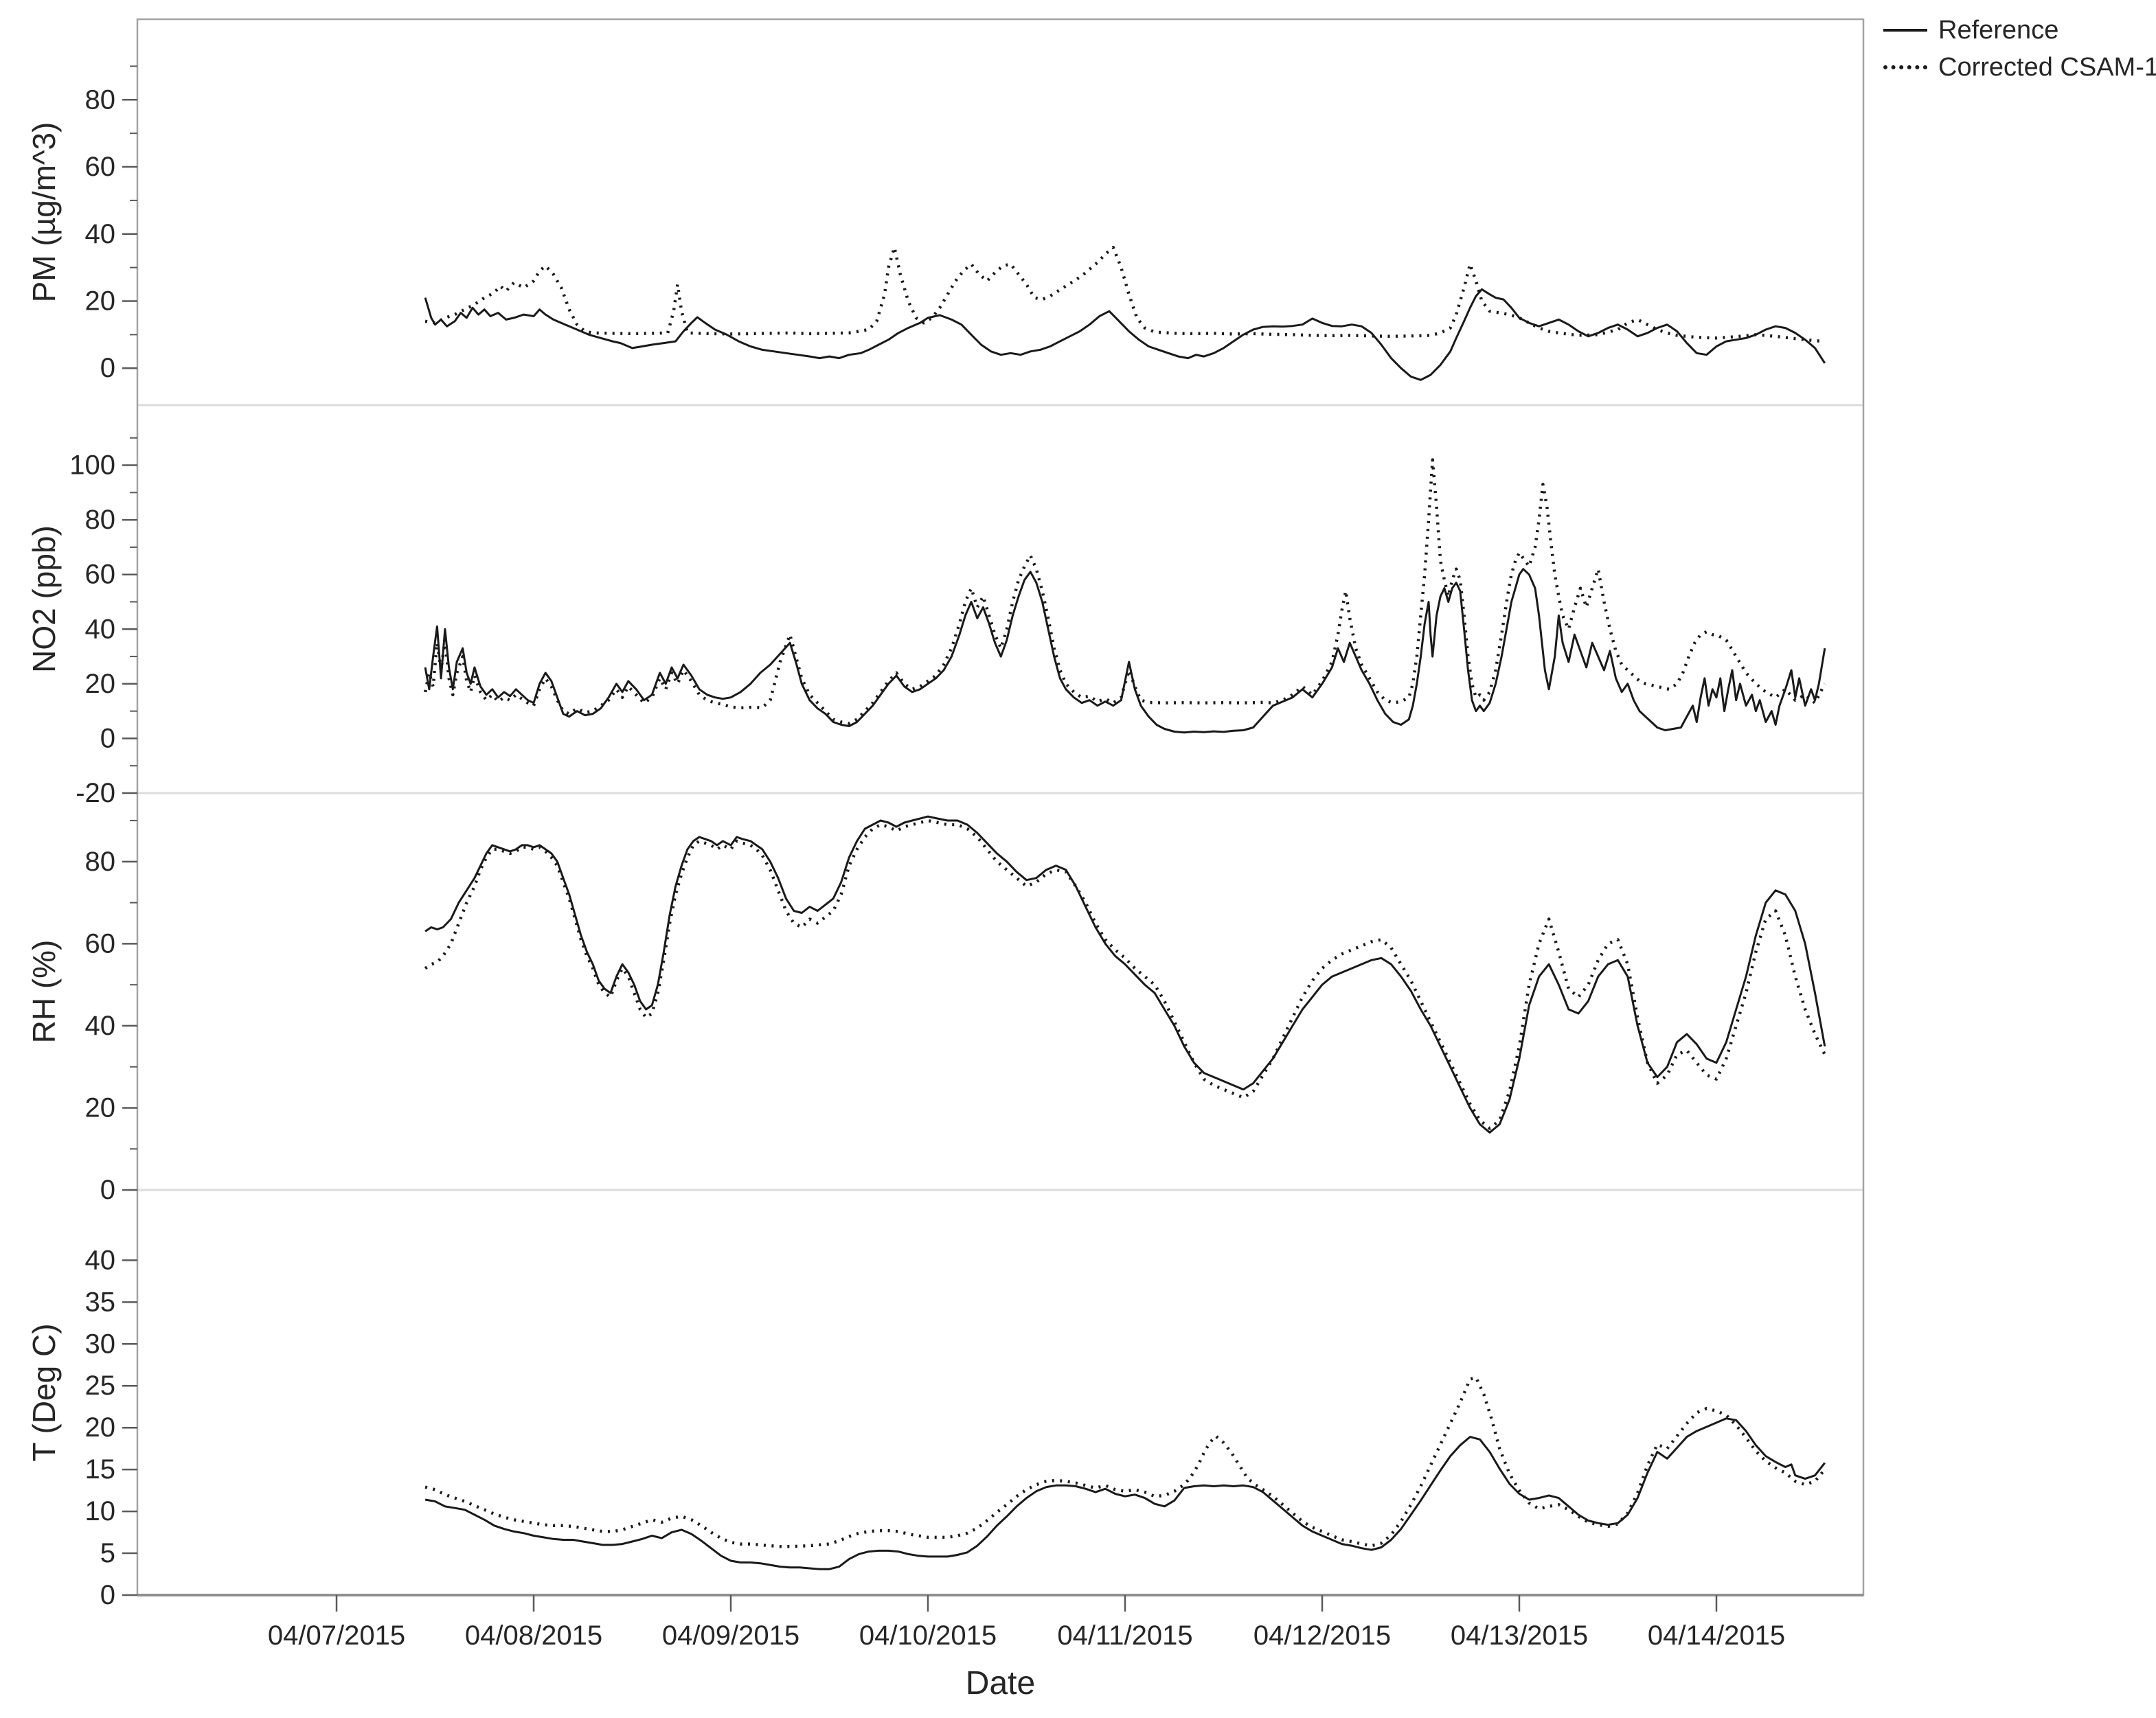 The height and width of the screenshot is (1718, 2156). What do you see at coordinates (533, 1636) in the screenshot?
I see `x-tick-label: 04/08/2015` at bounding box center [533, 1636].